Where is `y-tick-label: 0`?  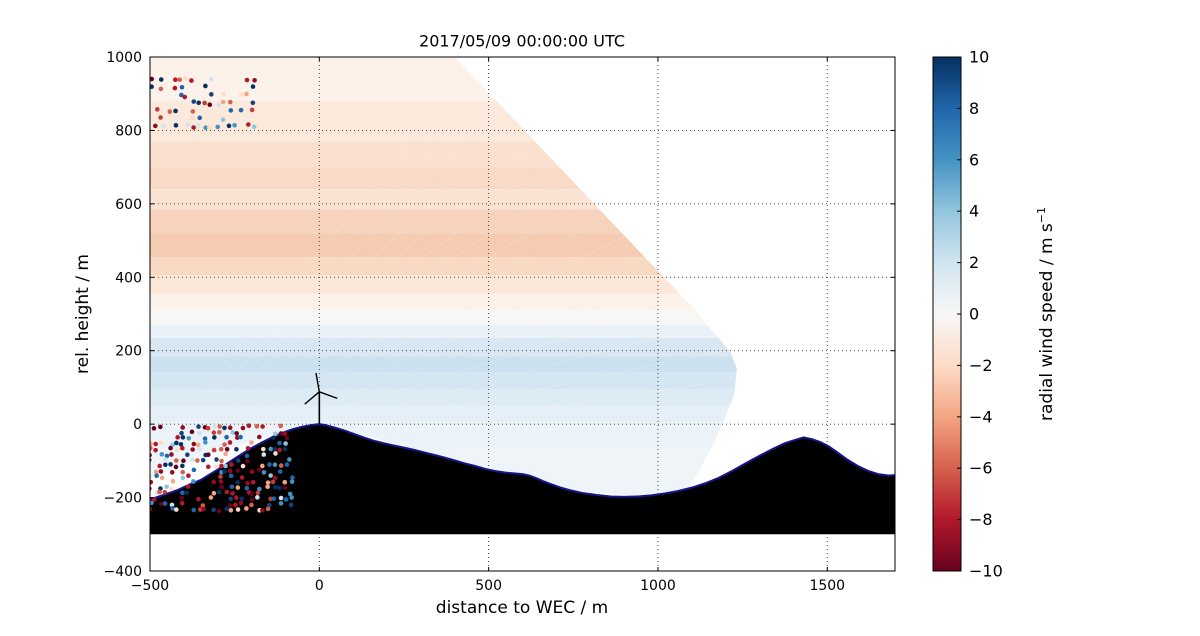
y-tick-label: 0 is located at coordinates (137, 425).